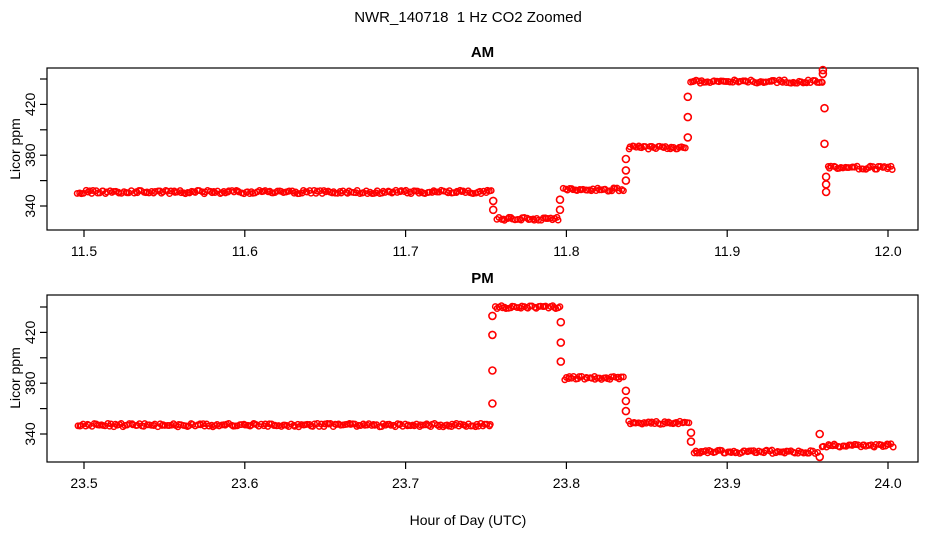 This screenshot has height=540, width=936. What do you see at coordinates (405, 483) in the screenshot?
I see `panel-pm-x-tick-label: 23.7` at bounding box center [405, 483].